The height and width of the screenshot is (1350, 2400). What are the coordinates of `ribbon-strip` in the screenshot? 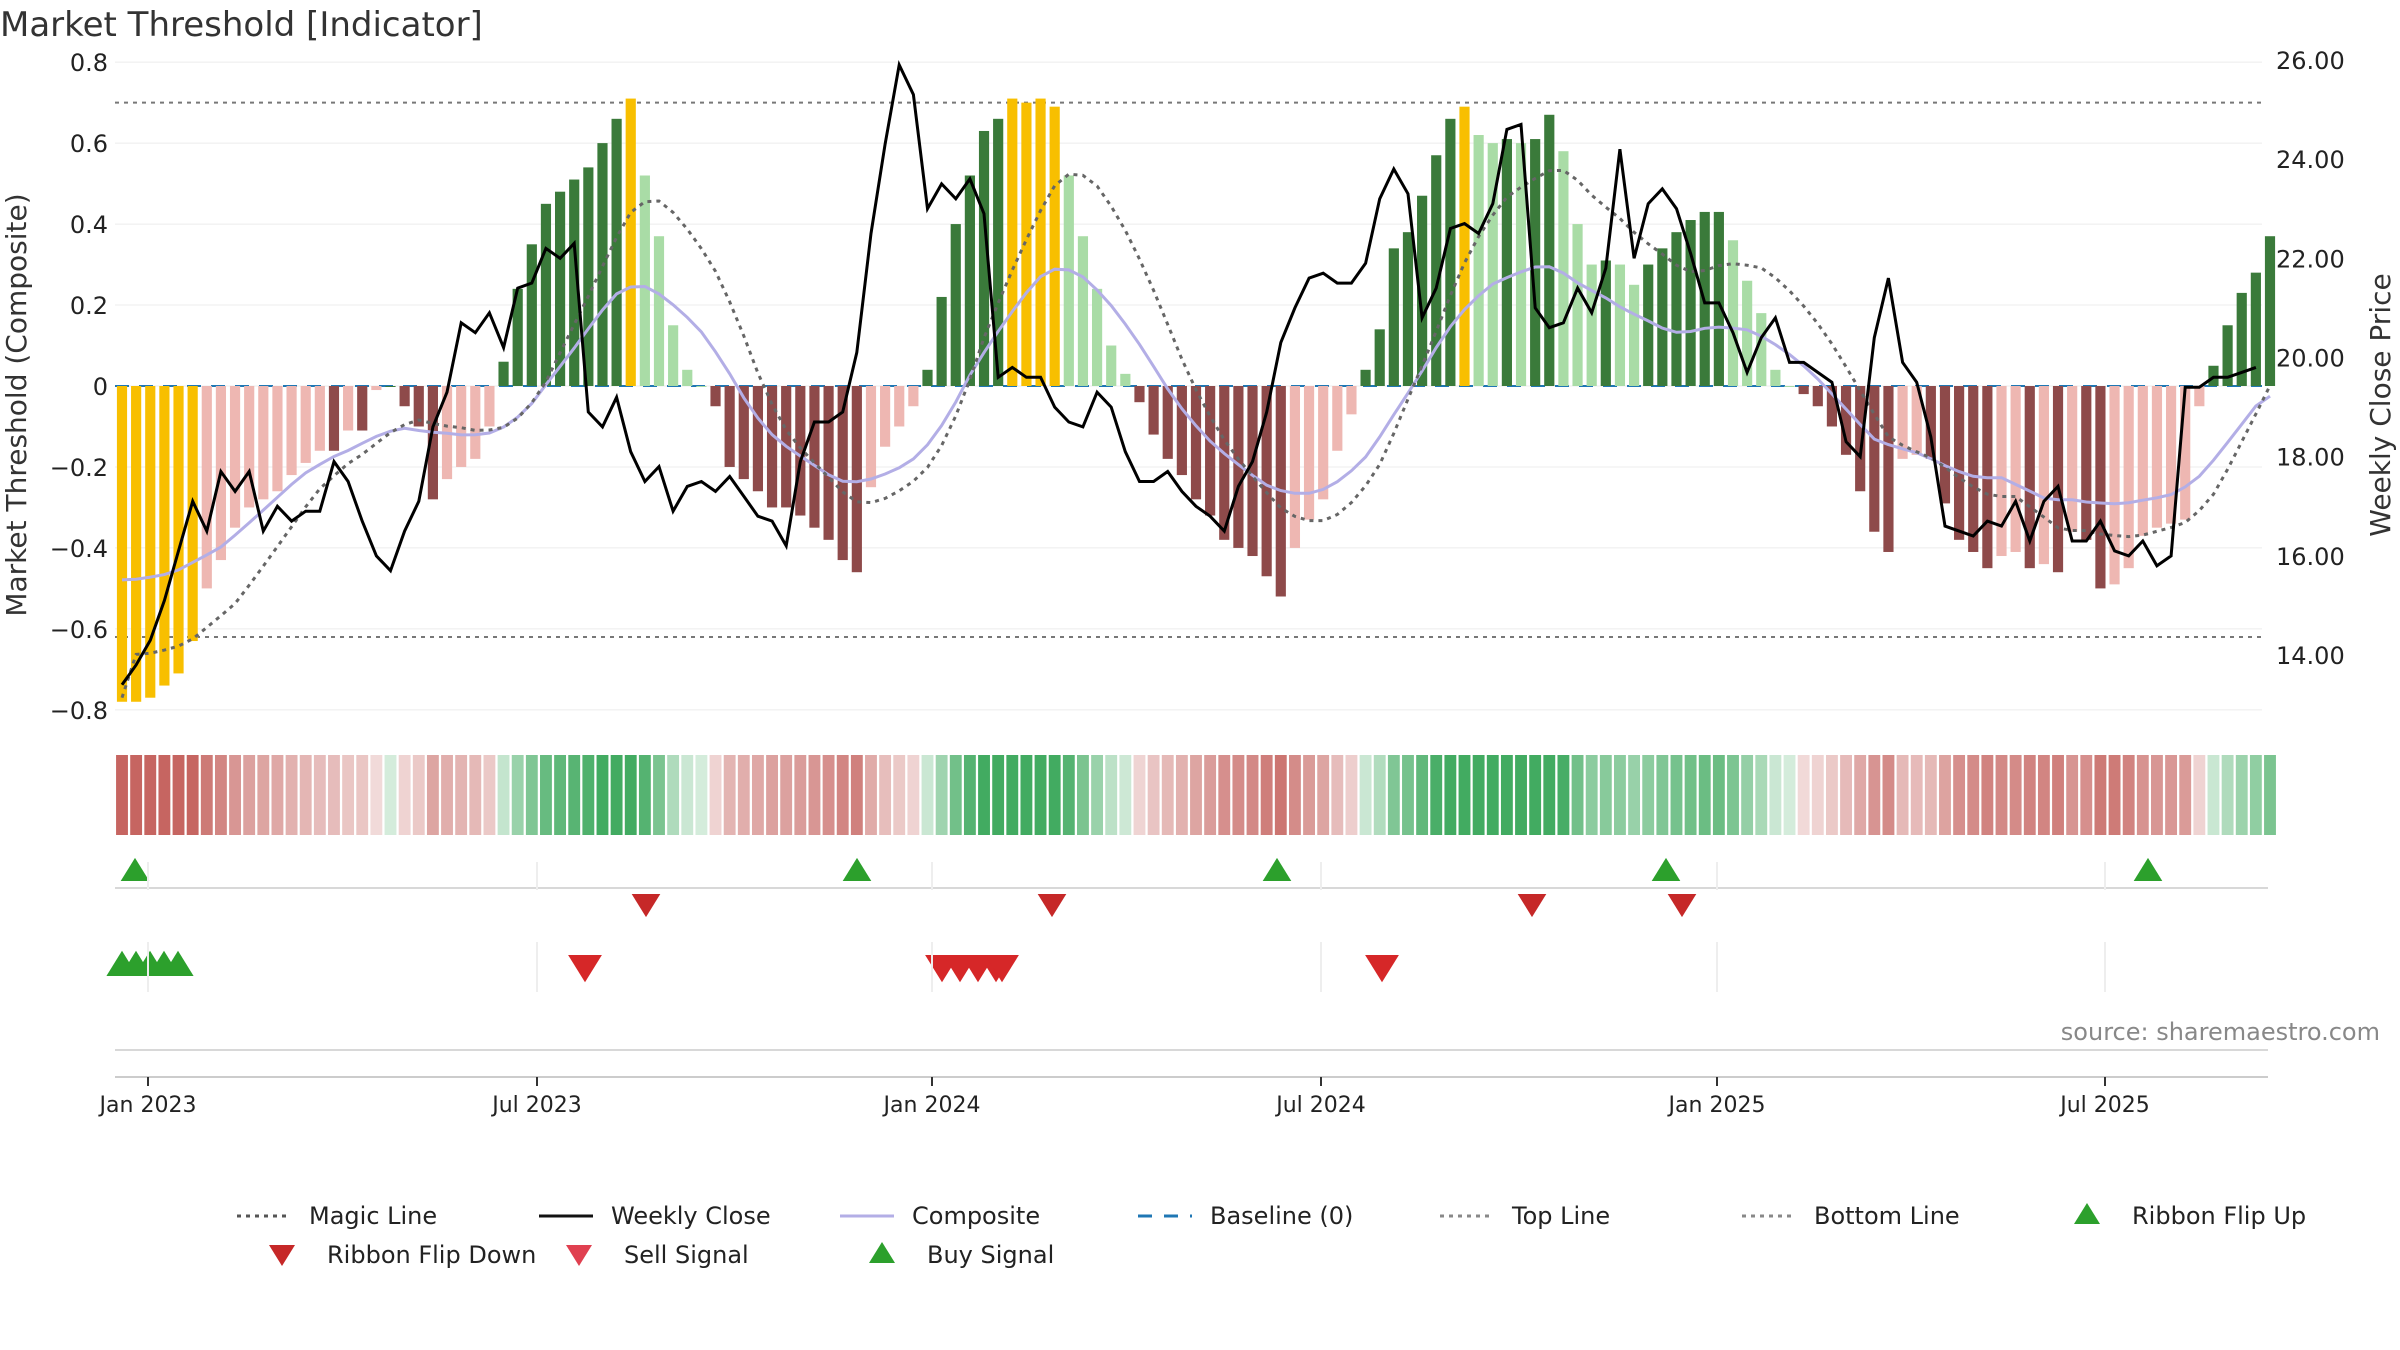 It's located at (1196, 795).